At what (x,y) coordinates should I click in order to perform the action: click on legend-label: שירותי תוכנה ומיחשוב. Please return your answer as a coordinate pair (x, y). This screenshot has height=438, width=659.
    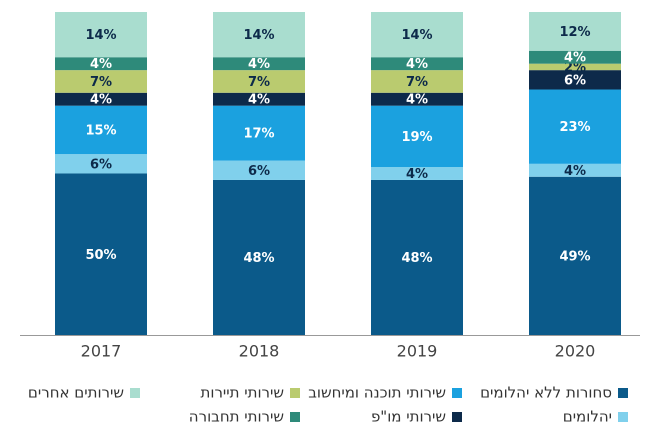
    Looking at the image, I should click on (377, 393).